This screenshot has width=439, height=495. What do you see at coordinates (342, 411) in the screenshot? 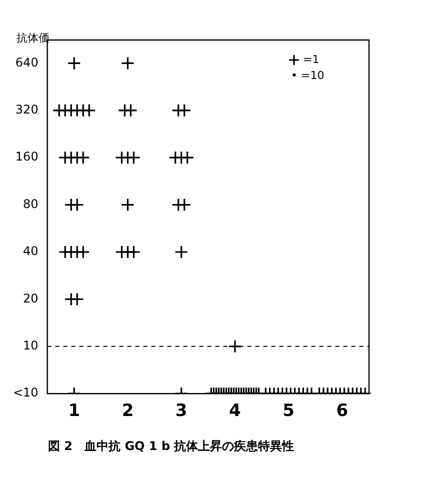
I see `x-tick-label: 6` at bounding box center [342, 411].